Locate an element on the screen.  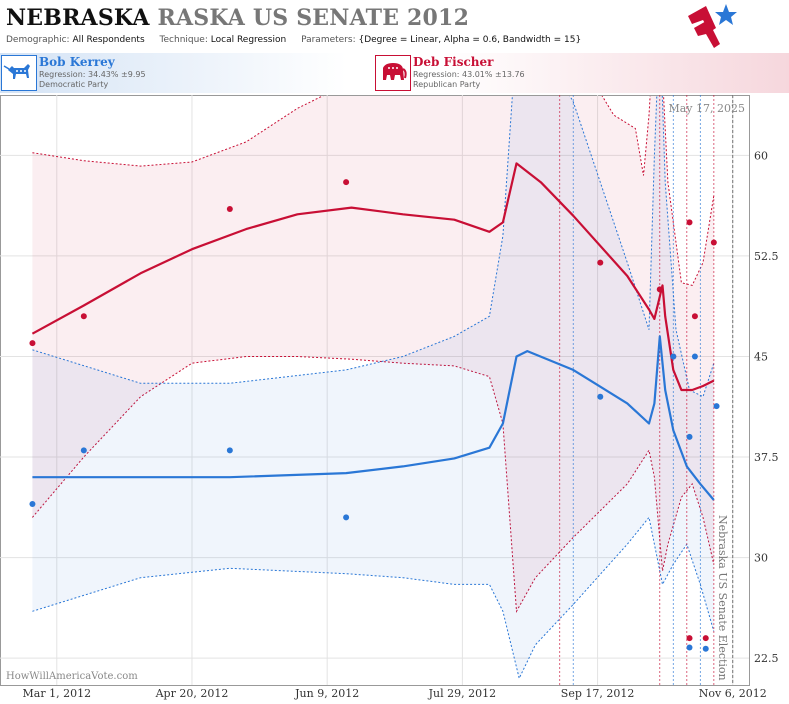
technique-label: Technique: is located at coordinates (183, 40).